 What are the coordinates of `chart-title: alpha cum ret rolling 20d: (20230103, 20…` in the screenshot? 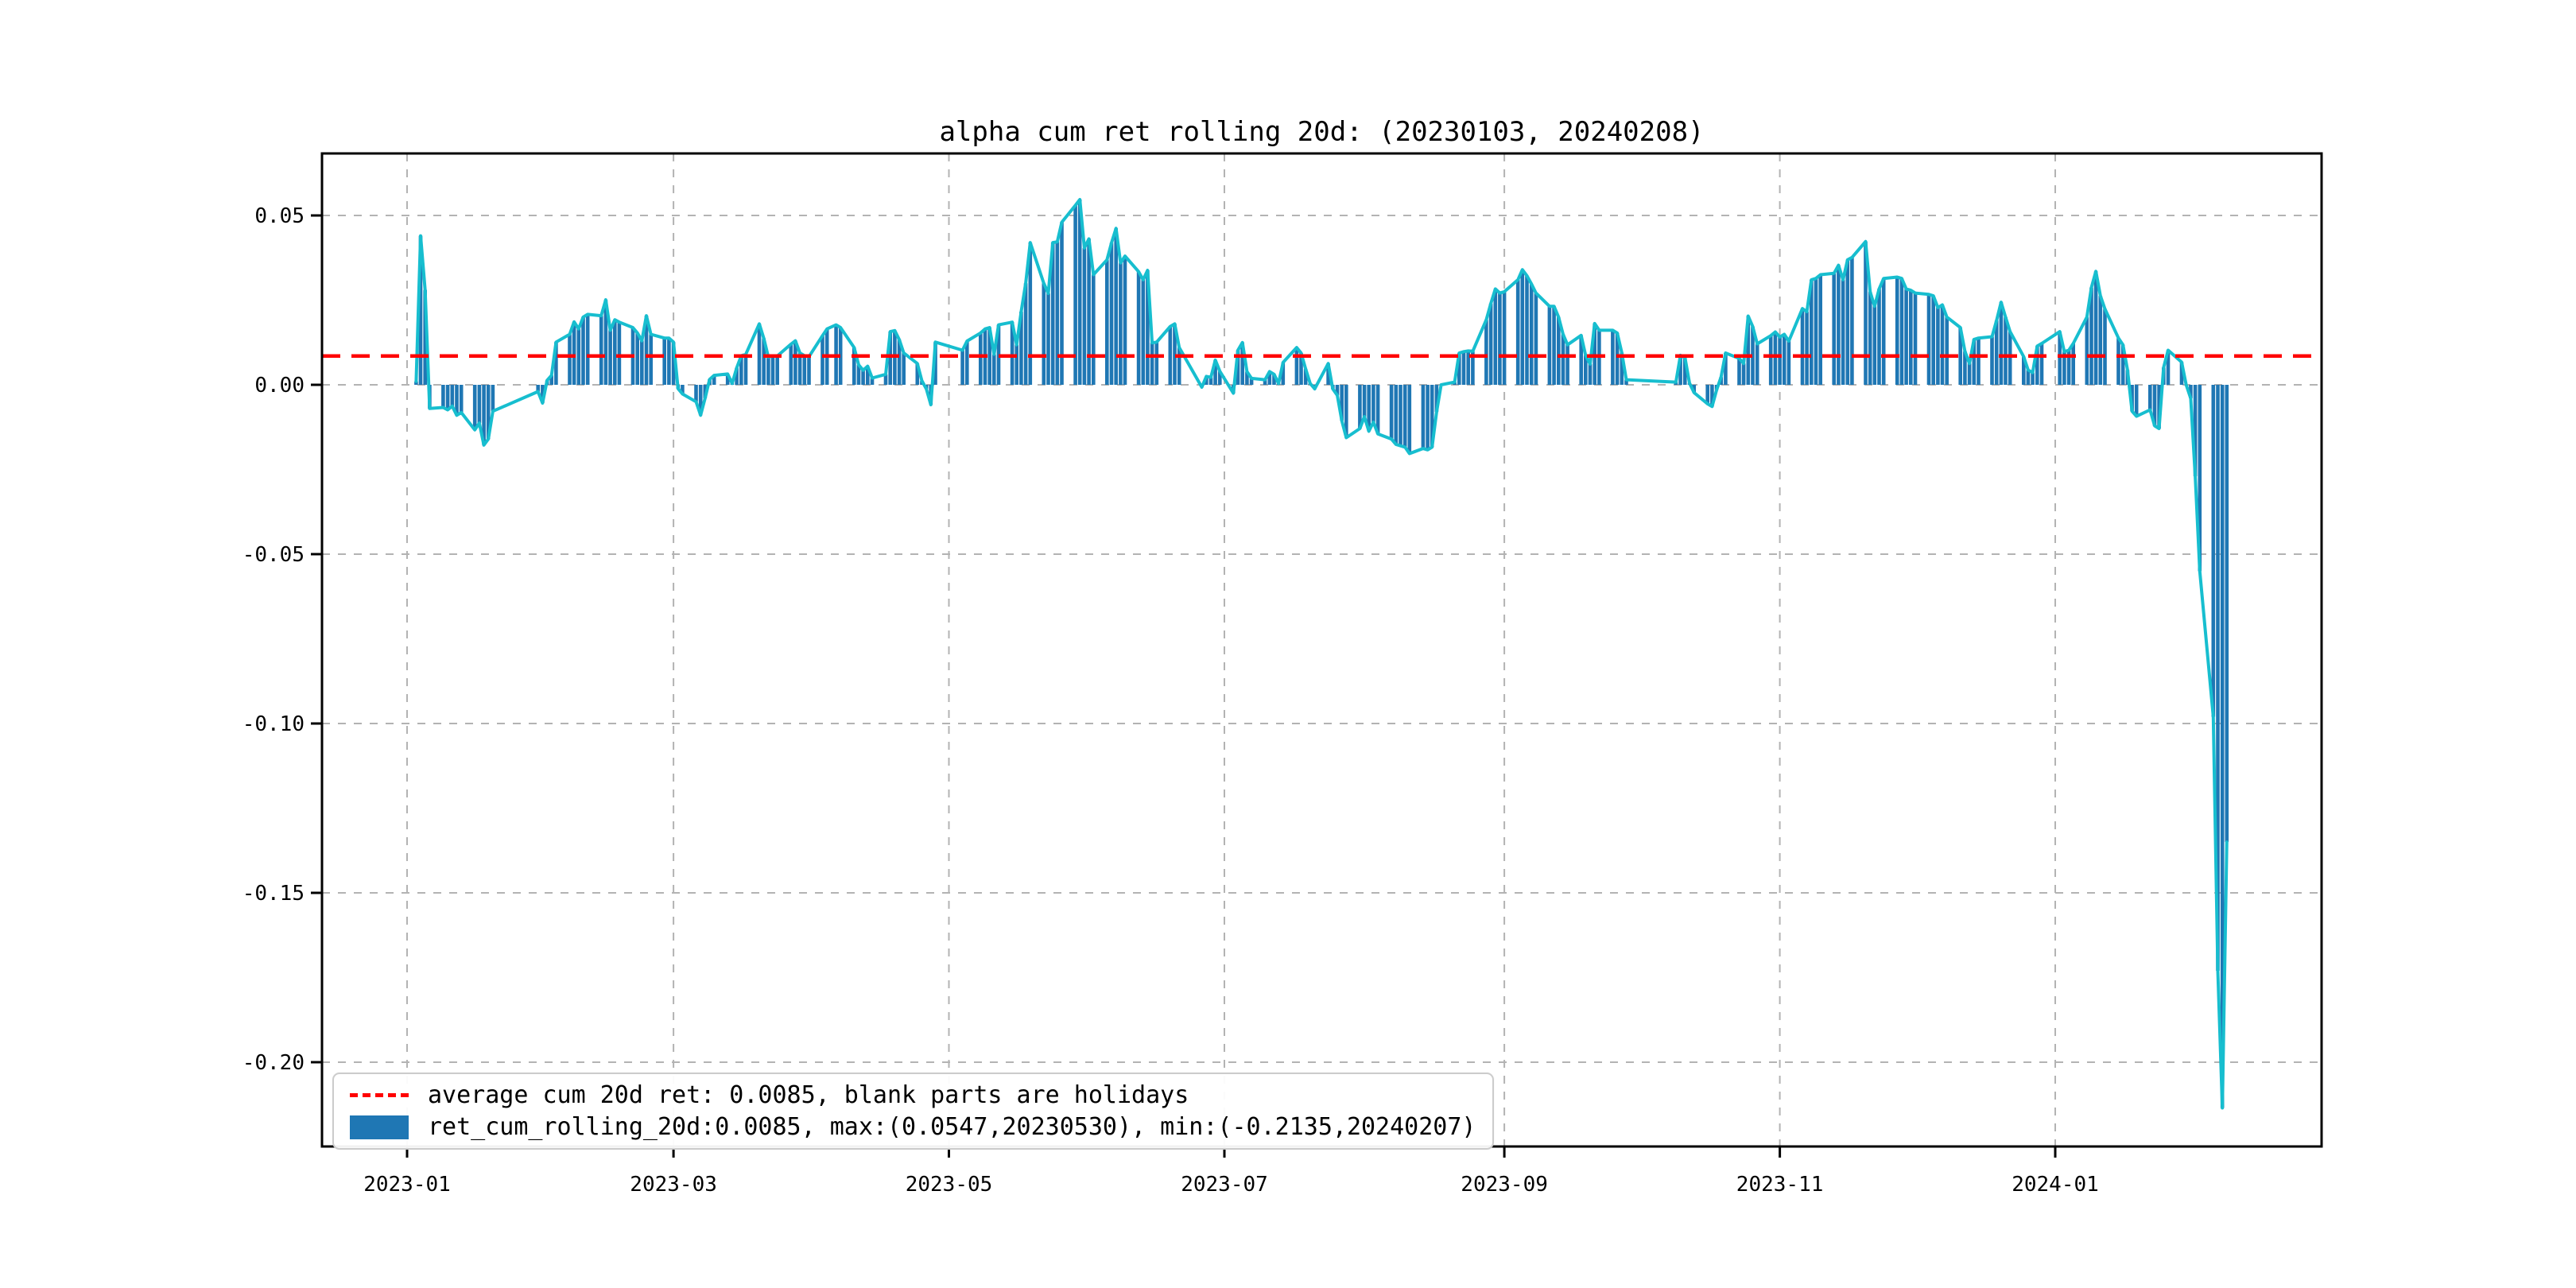 It's located at (1322, 132).